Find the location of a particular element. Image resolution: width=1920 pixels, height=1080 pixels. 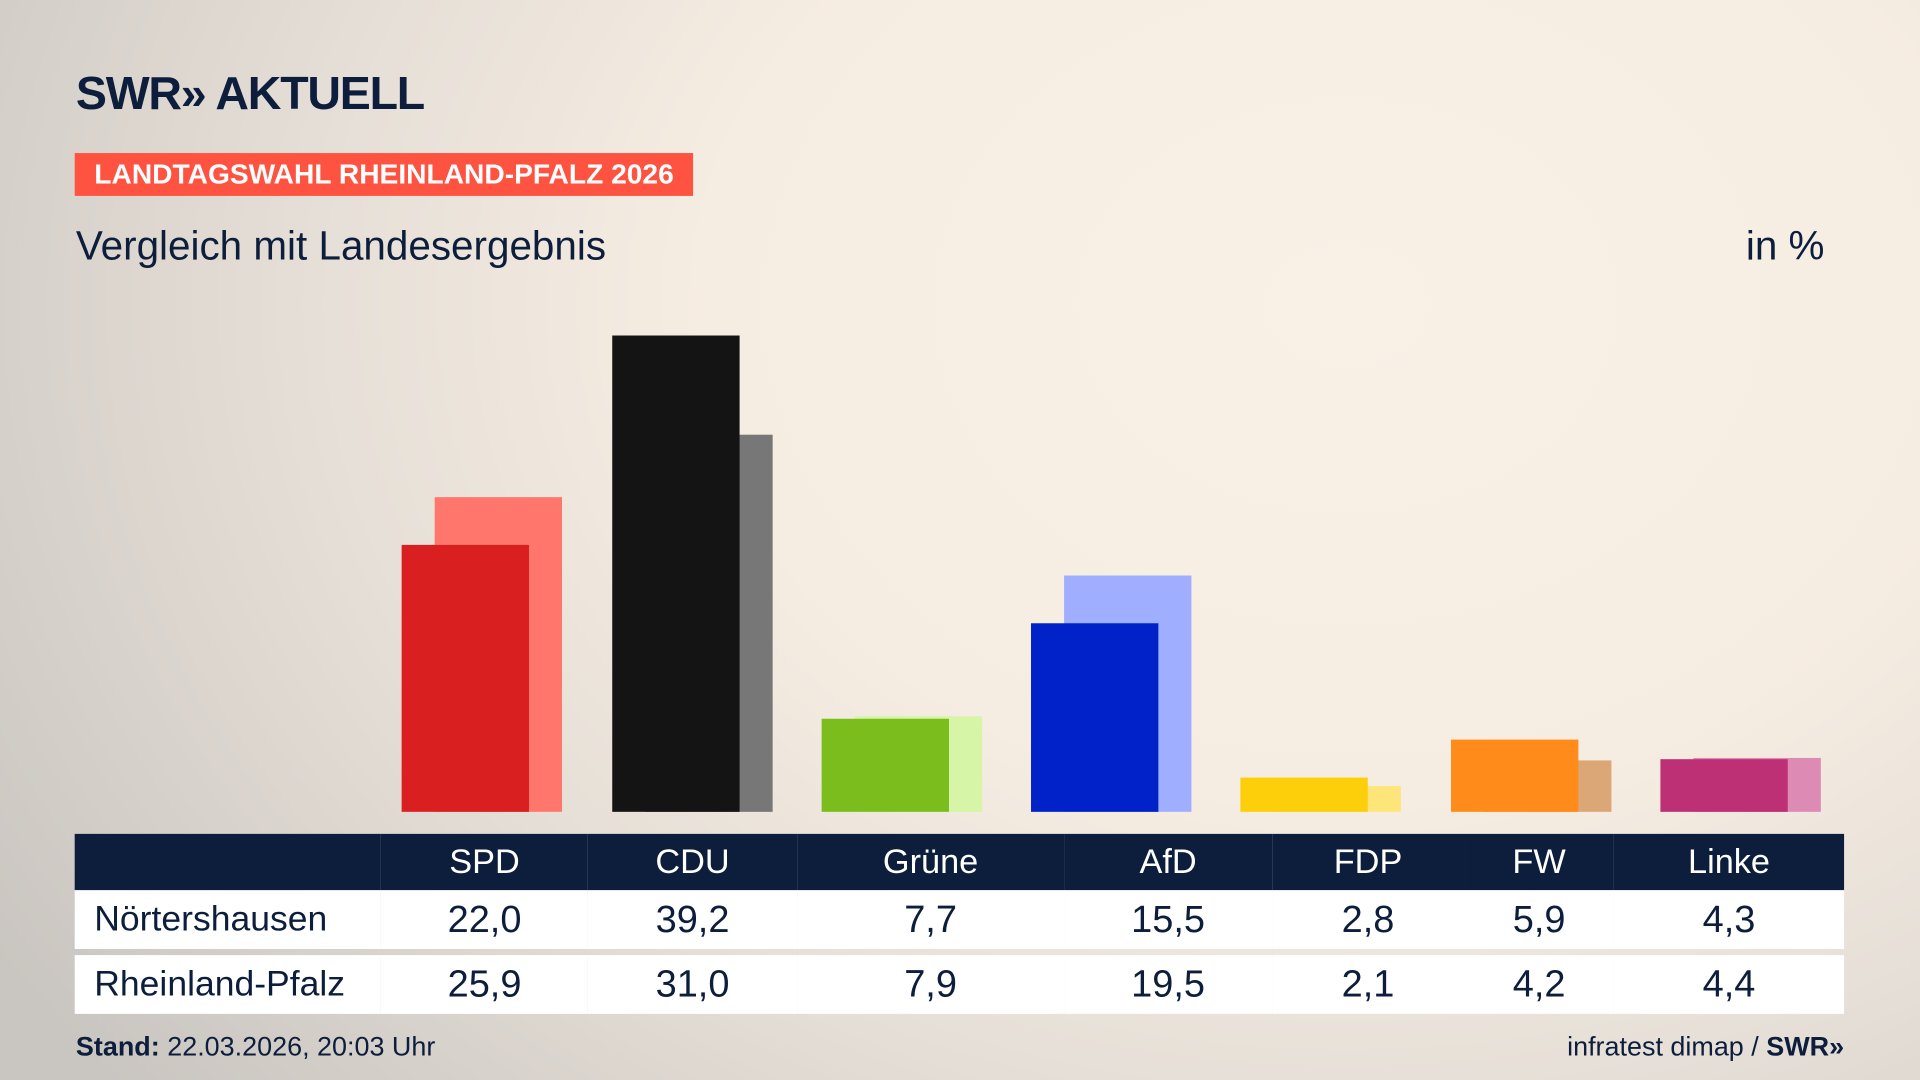

source-label: infratest dimap / is located at coordinates (1663, 1046).